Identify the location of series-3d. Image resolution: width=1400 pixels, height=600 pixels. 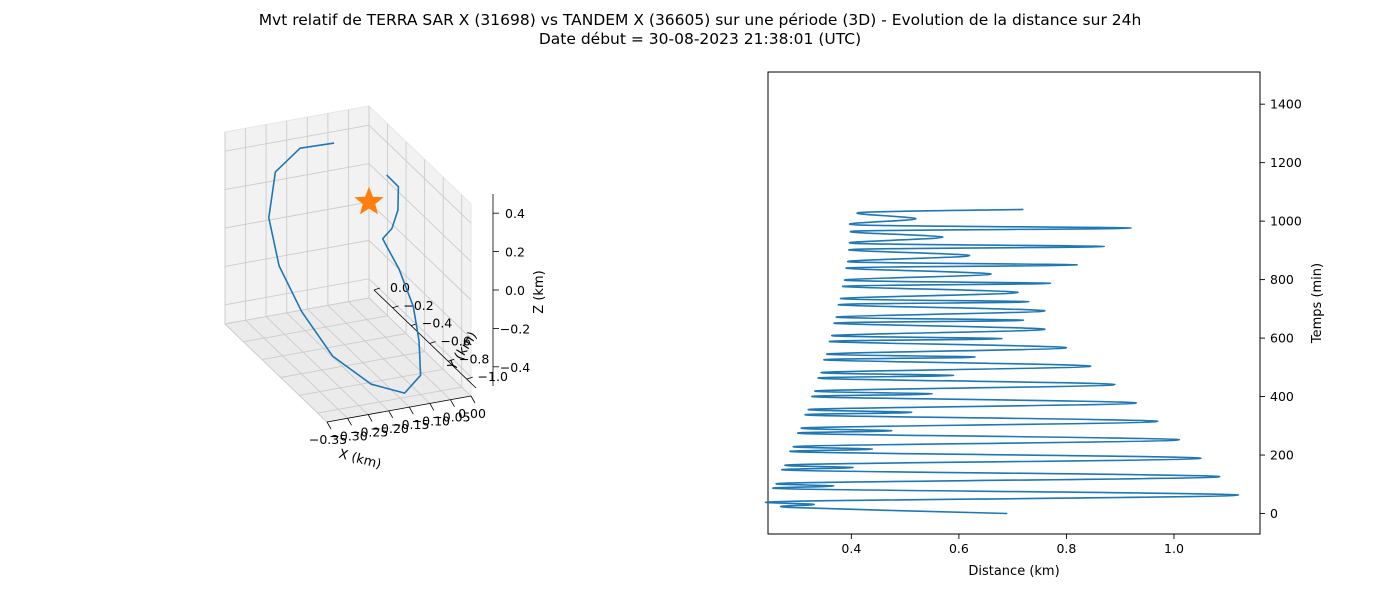
(344, 268).